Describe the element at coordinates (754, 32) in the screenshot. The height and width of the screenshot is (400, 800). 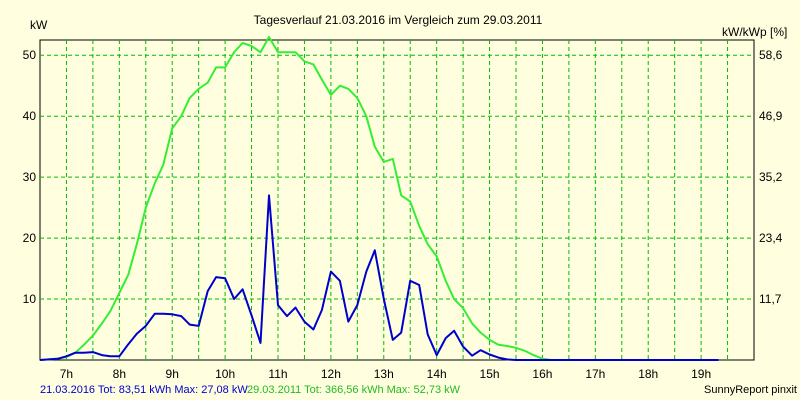
I see `right-axis-label: kW/kWp [%]` at that location.